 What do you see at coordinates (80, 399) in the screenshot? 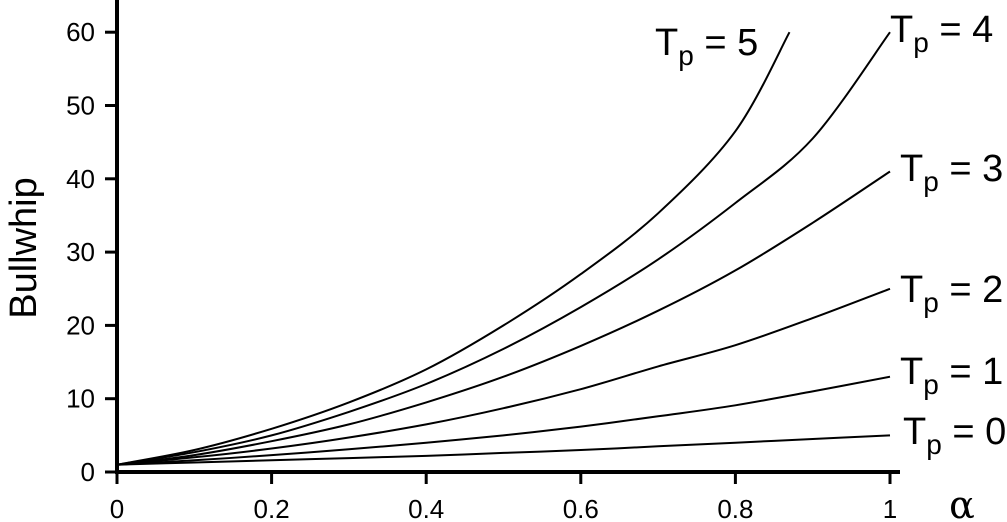
I see `y-tick-label: 10` at bounding box center [80, 399].